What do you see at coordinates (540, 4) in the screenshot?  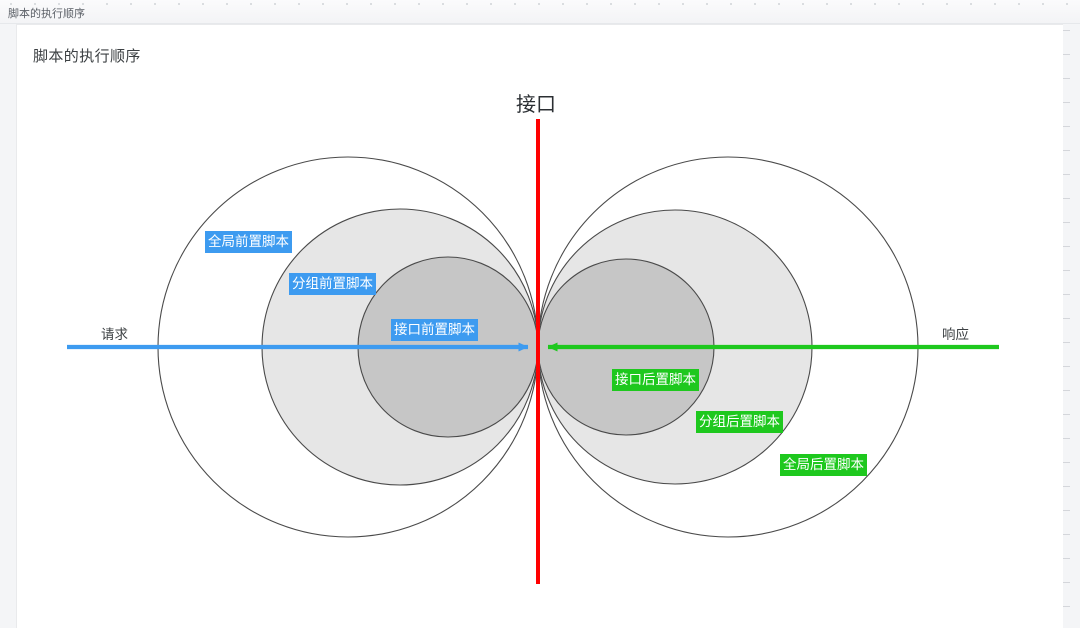 I see `horizontal-ruler` at bounding box center [540, 4].